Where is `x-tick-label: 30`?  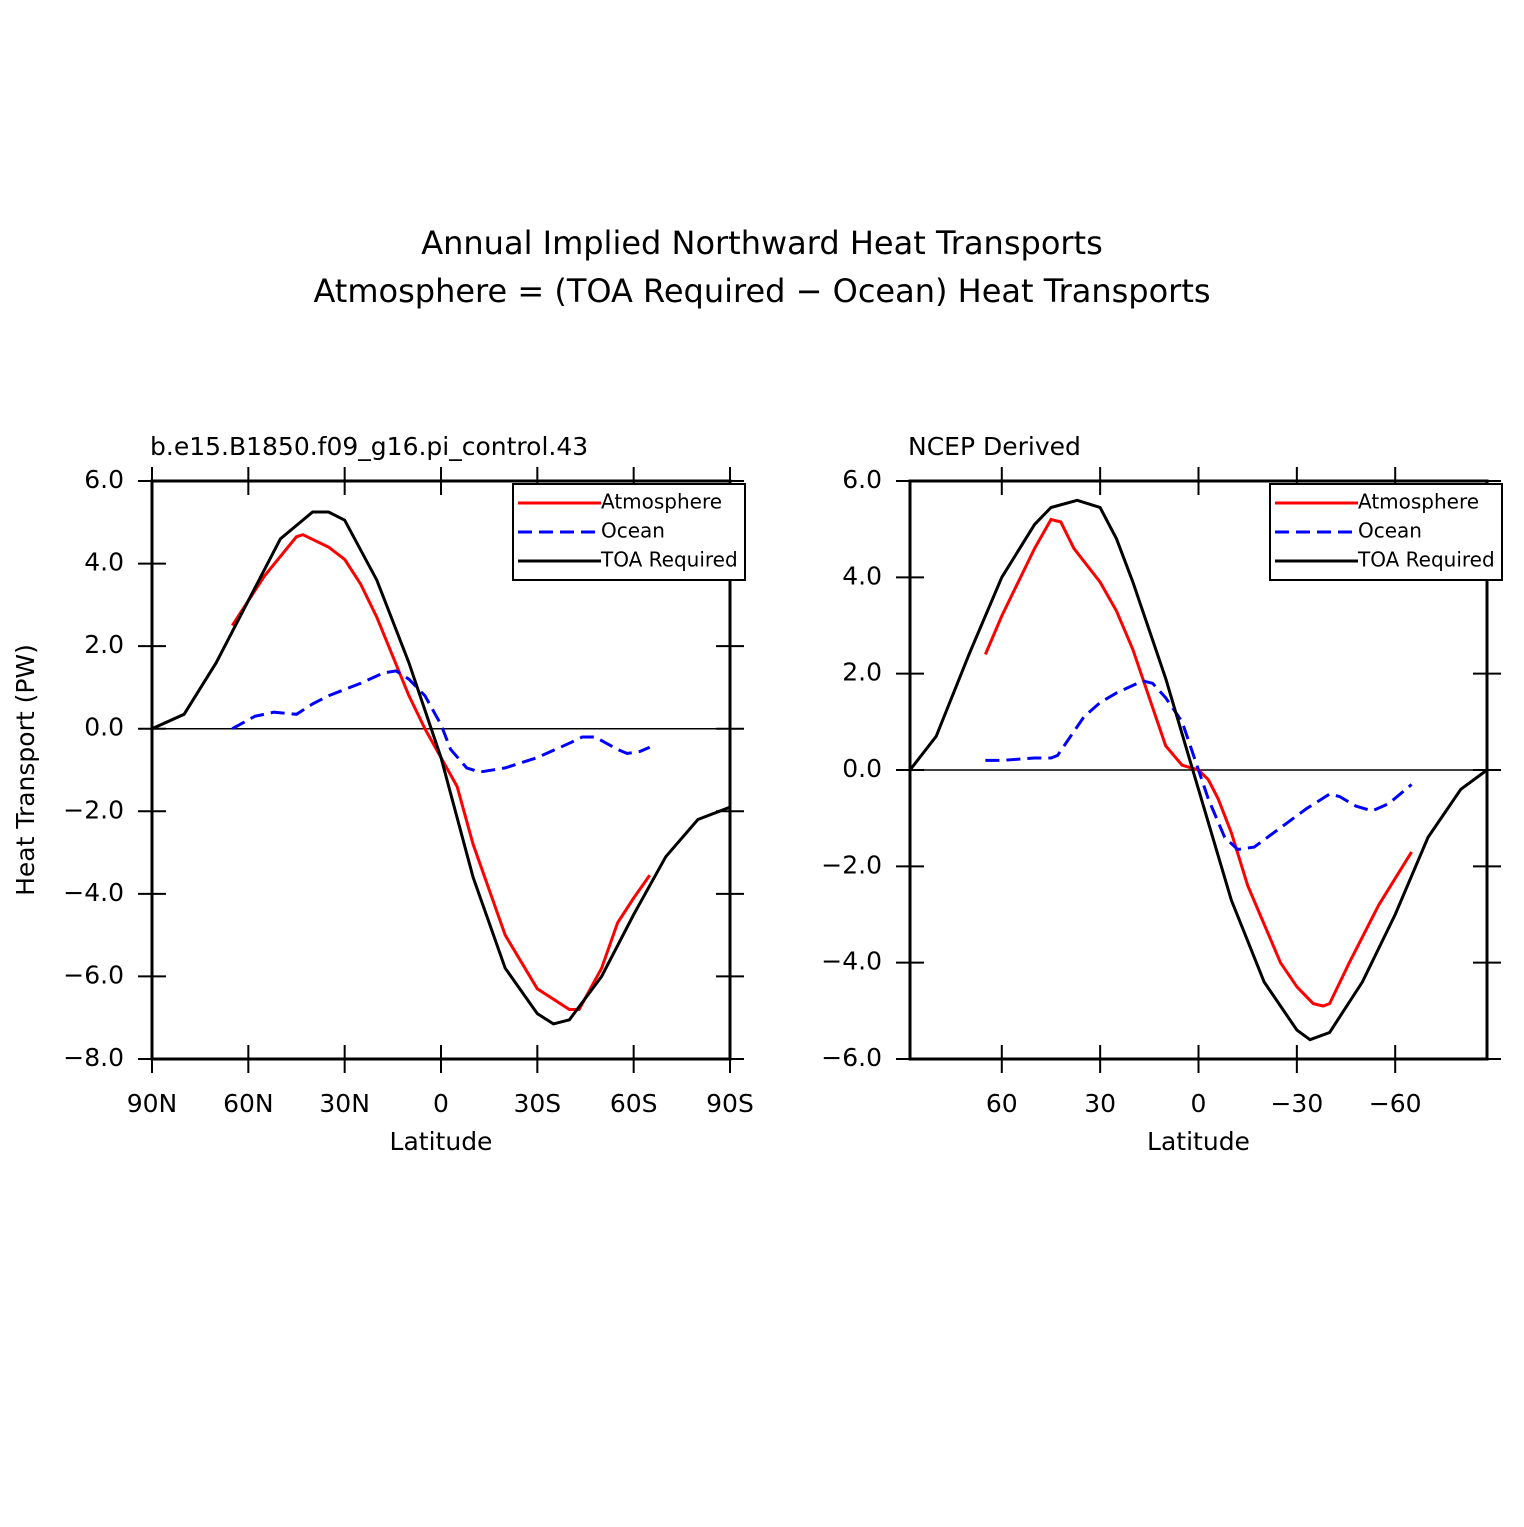
x-tick-label: 30 is located at coordinates (1100, 1103).